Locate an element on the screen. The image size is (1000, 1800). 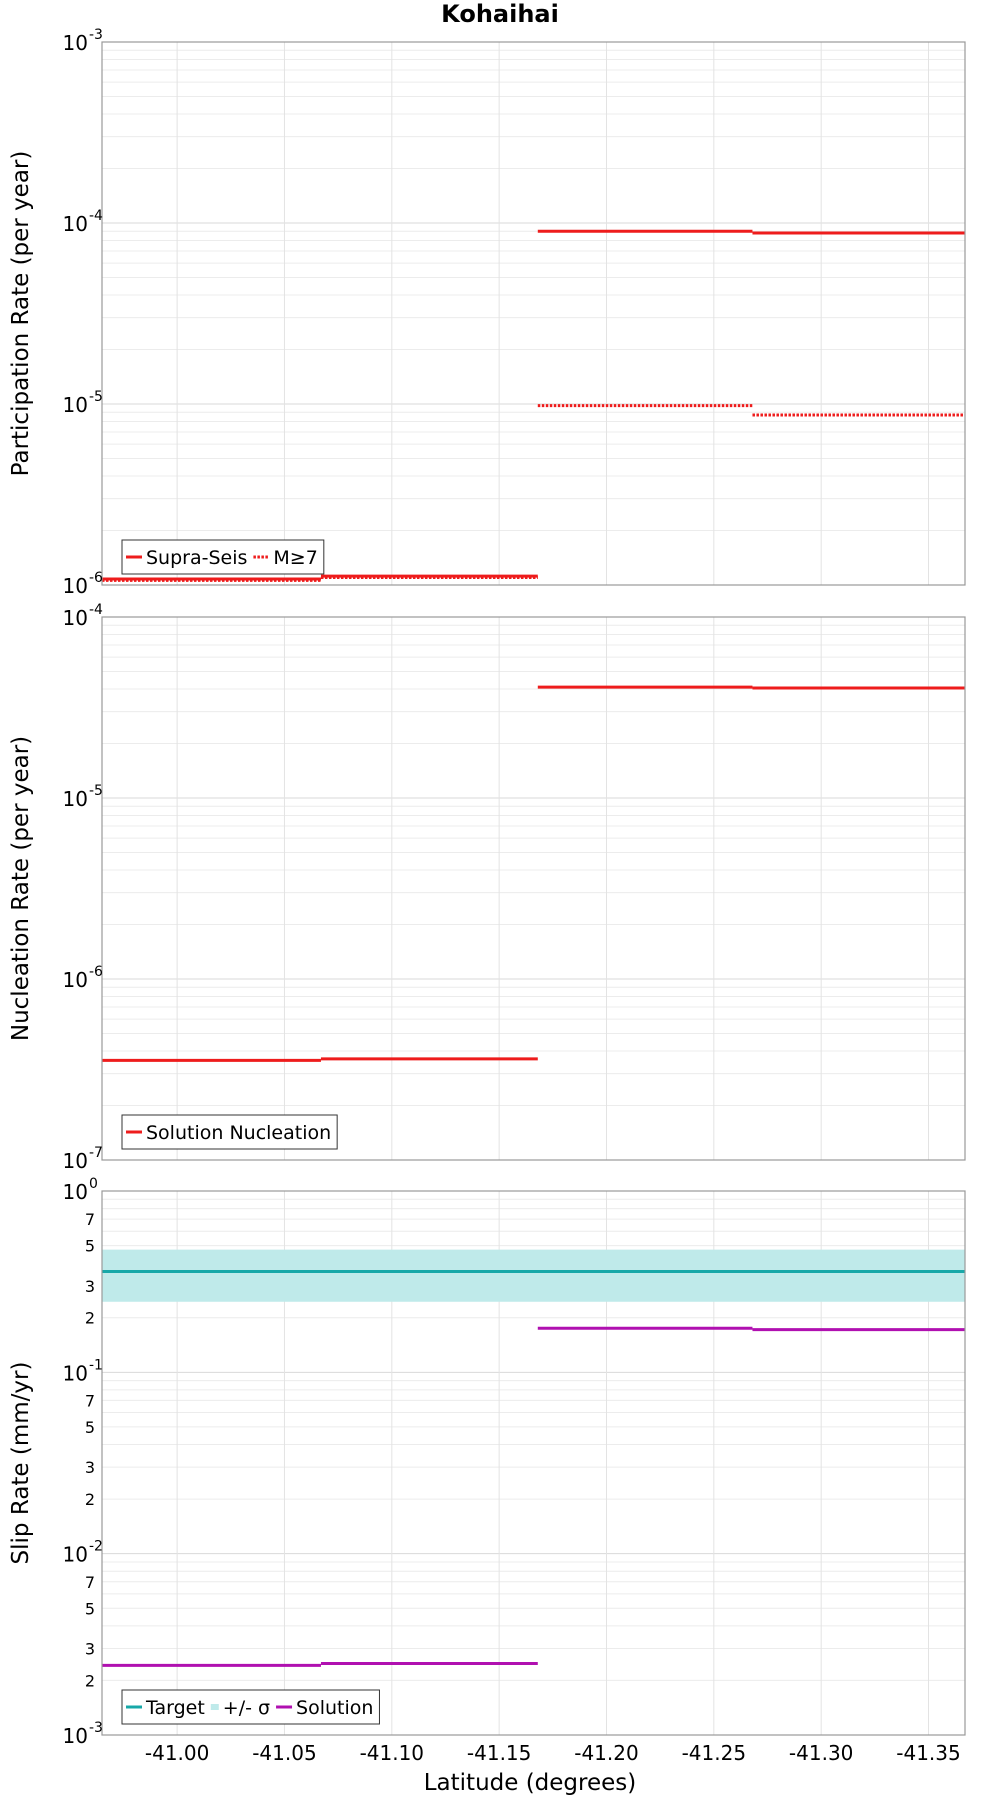
y-tick-exponent: -1 is located at coordinates (96, 1365).